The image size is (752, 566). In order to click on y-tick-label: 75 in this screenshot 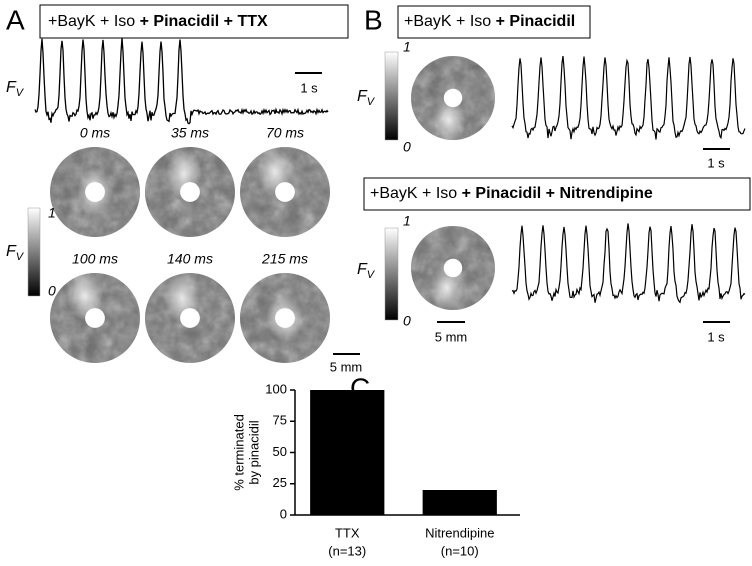, I will do `click(280, 420)`.